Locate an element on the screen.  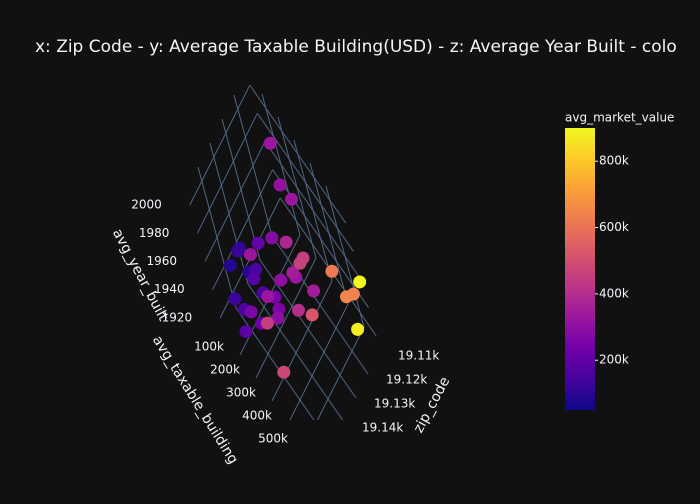
x-tick-label: 19.13k is located at coordinates (394, 404).